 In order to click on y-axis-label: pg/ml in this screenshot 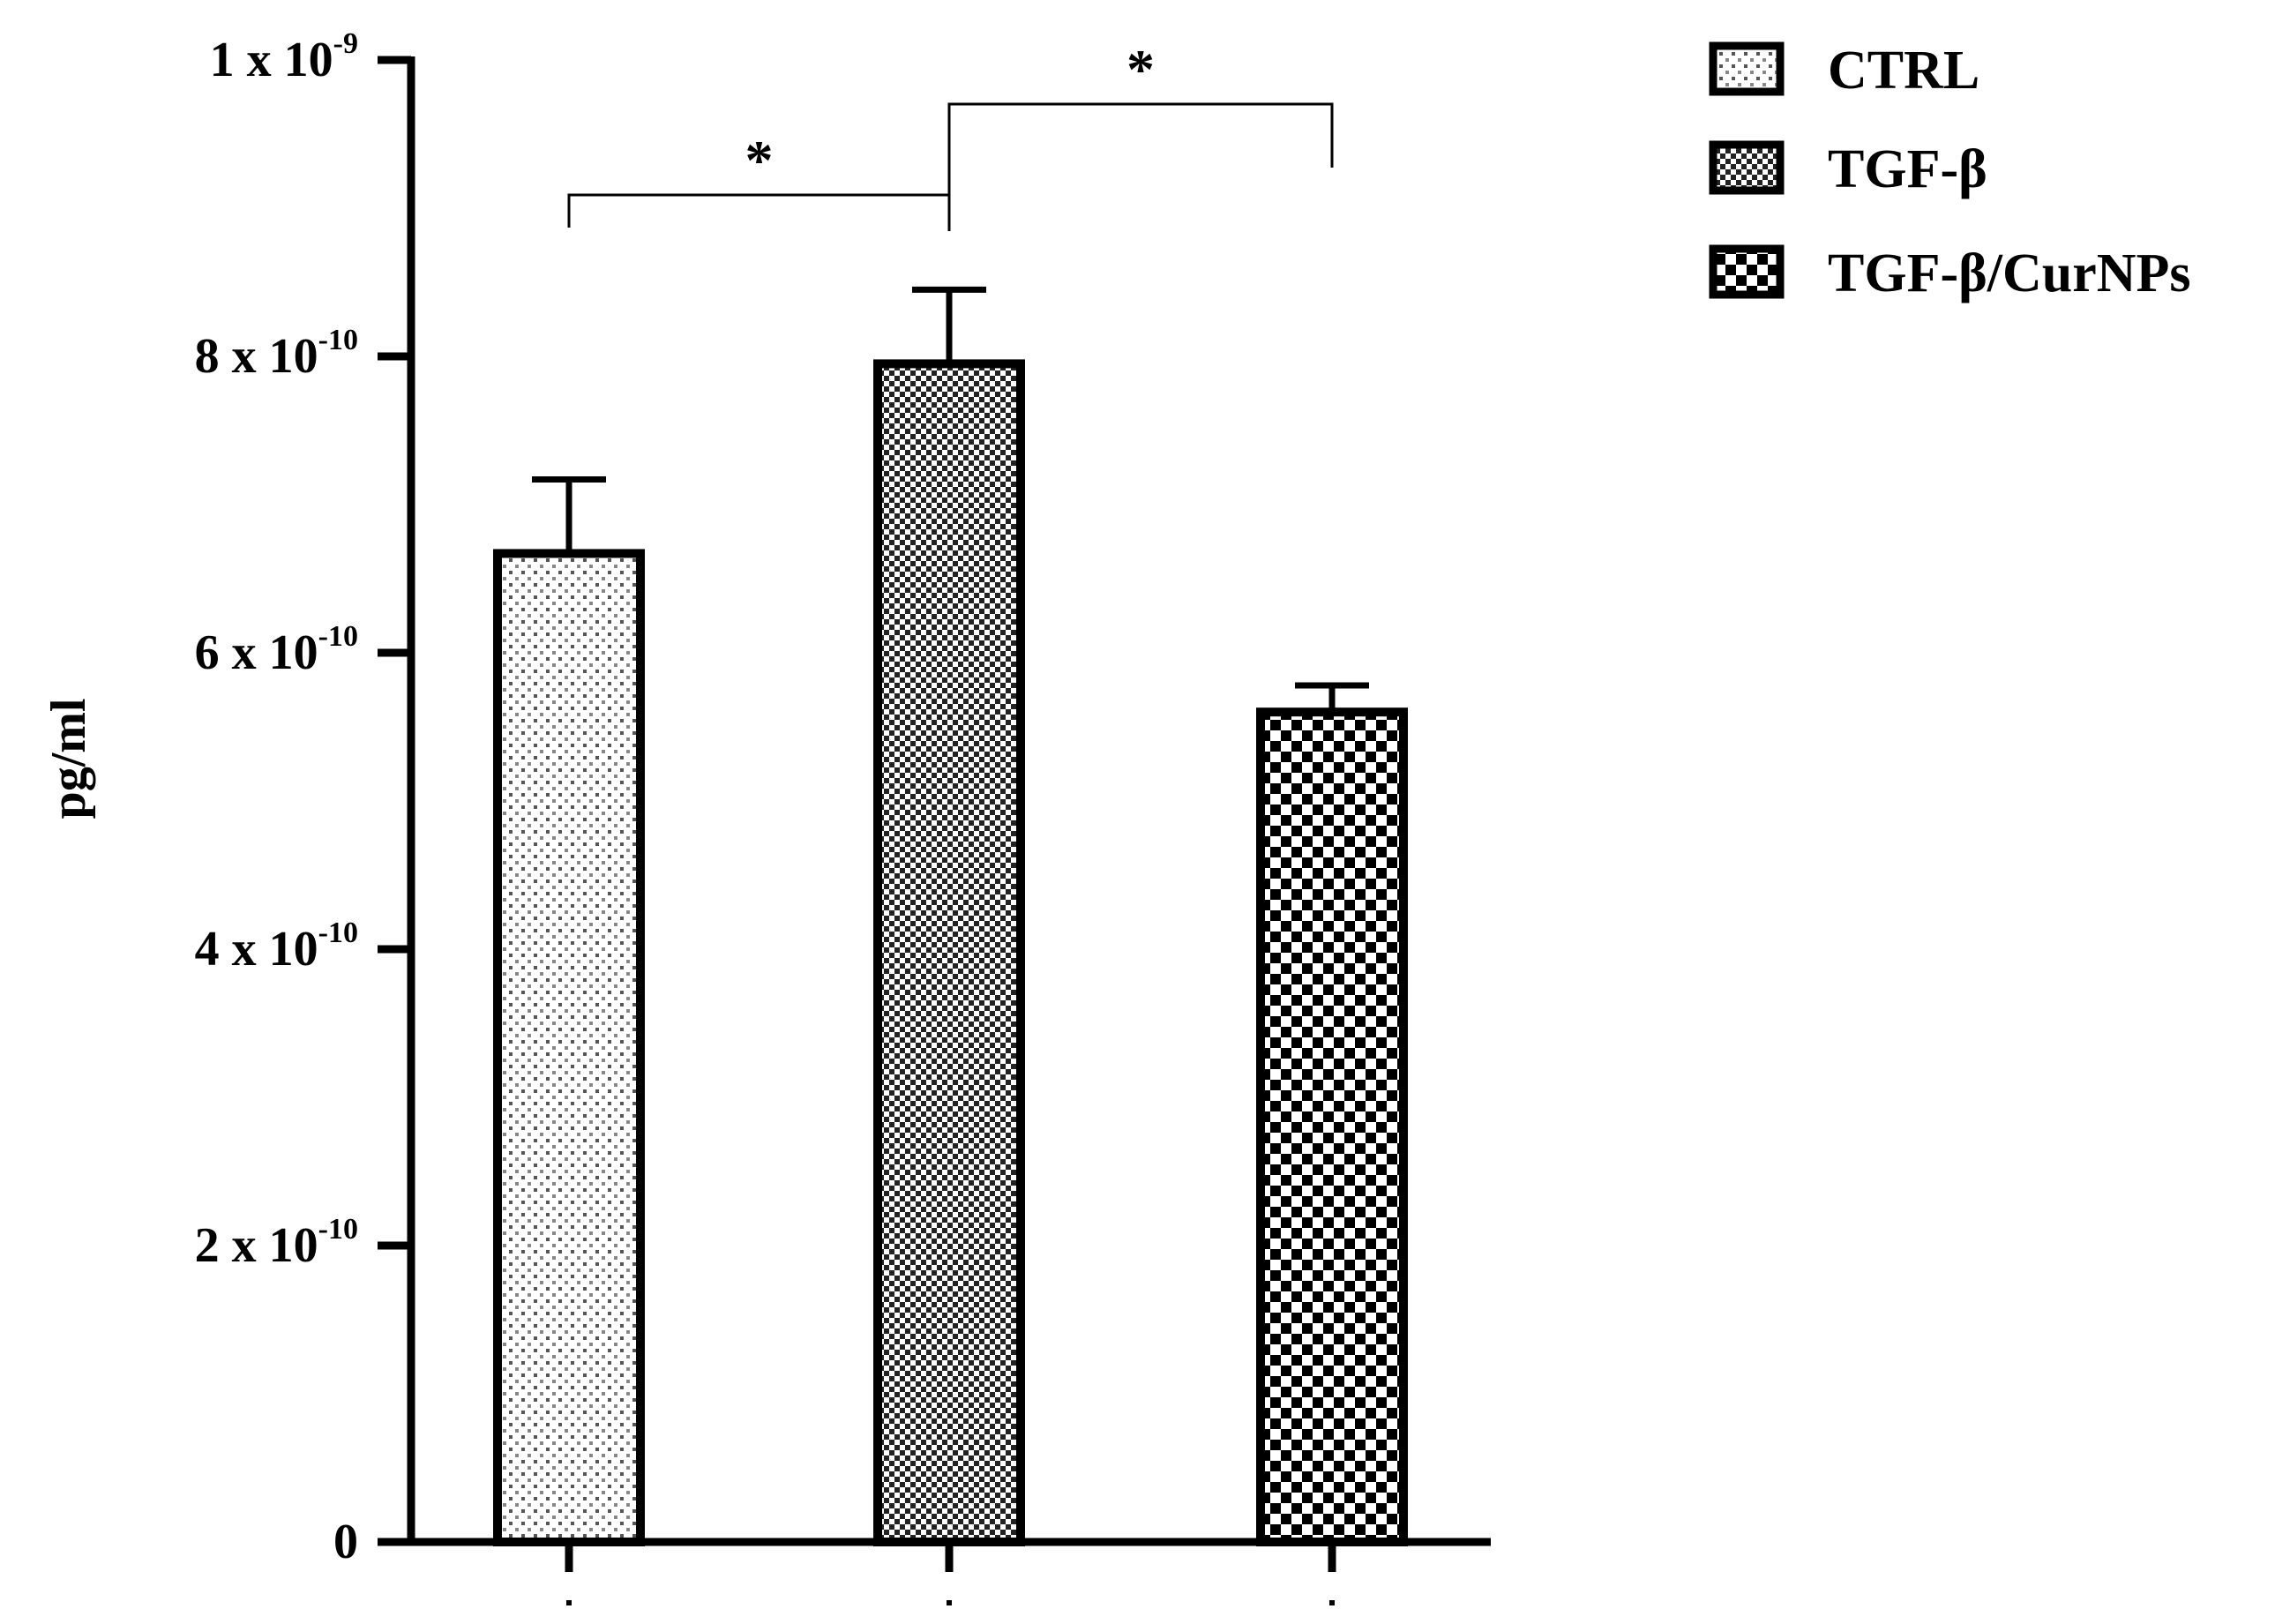, I will do `click(68, 759)`.